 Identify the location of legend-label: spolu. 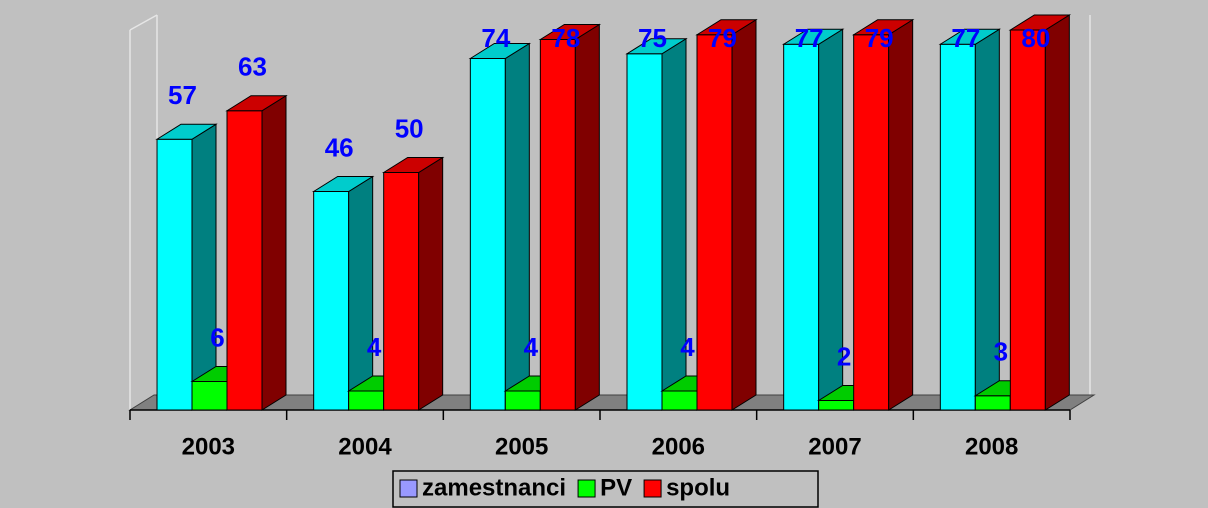
(698, 487).